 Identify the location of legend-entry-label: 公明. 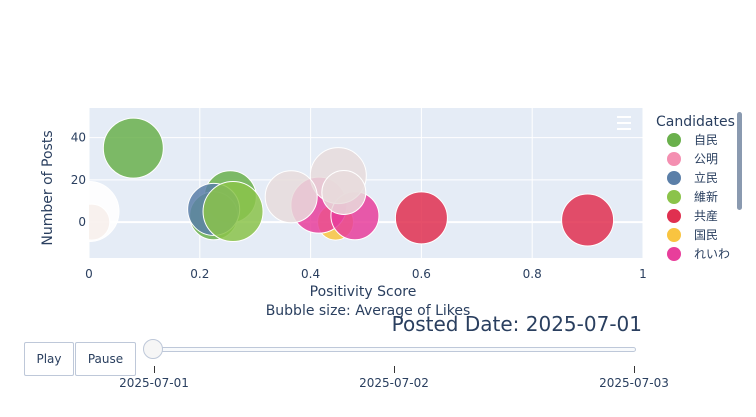
(706, 159).